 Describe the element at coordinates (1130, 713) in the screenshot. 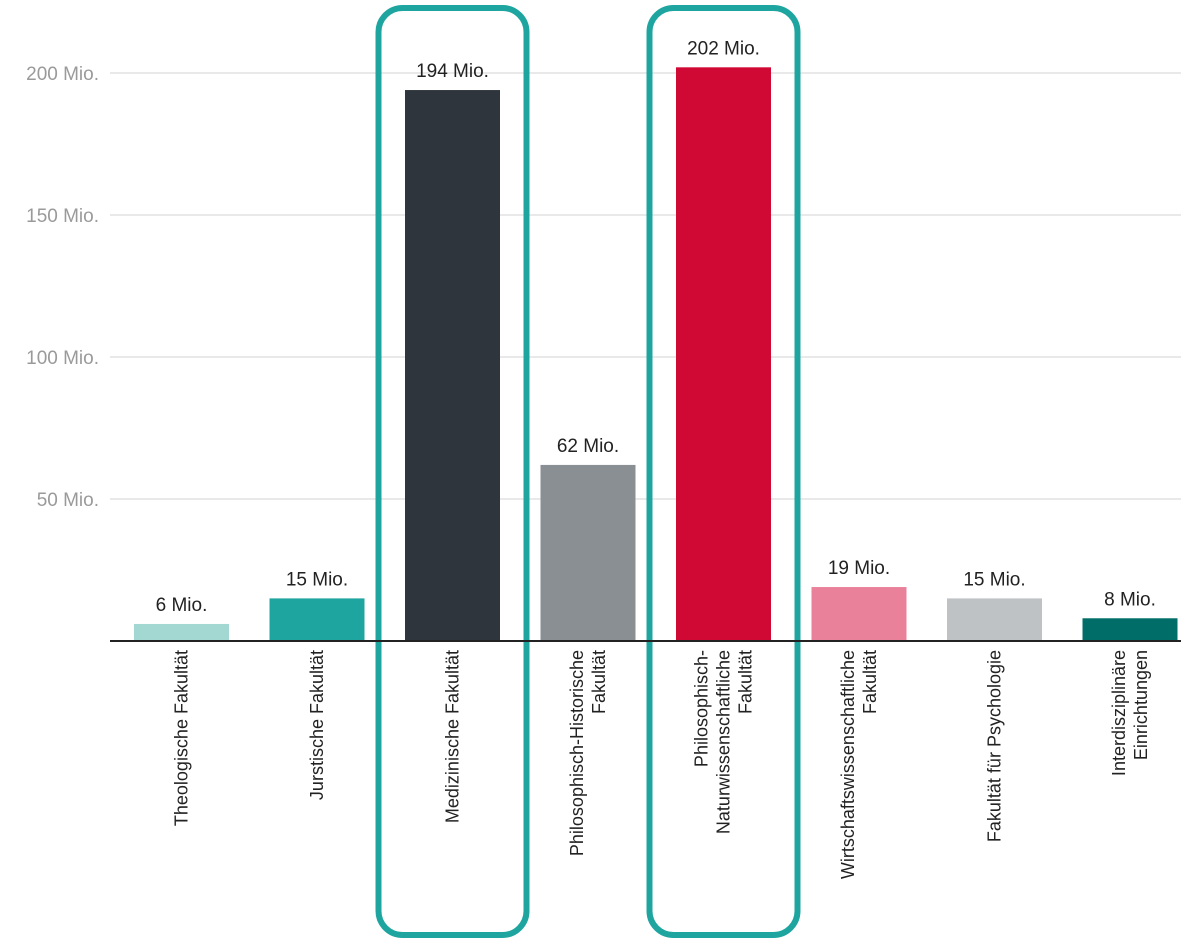

I see `x-category-label: Interdisziplinäre Einrichtungen` at that location.